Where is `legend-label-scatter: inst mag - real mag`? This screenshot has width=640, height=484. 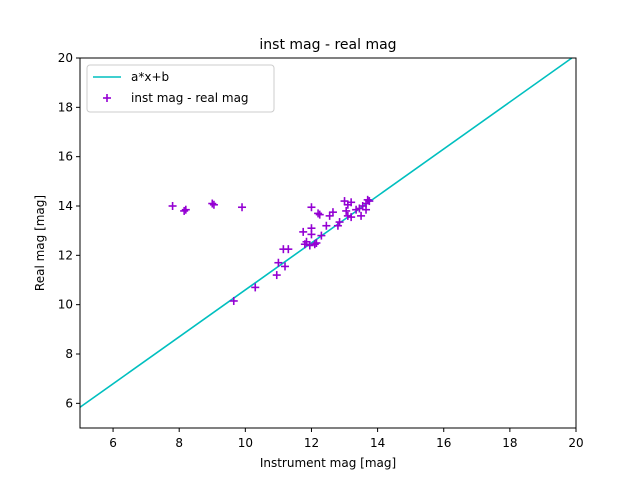 legend-label-scatter: inst mag - real mag is located at coordinates (190, 98).